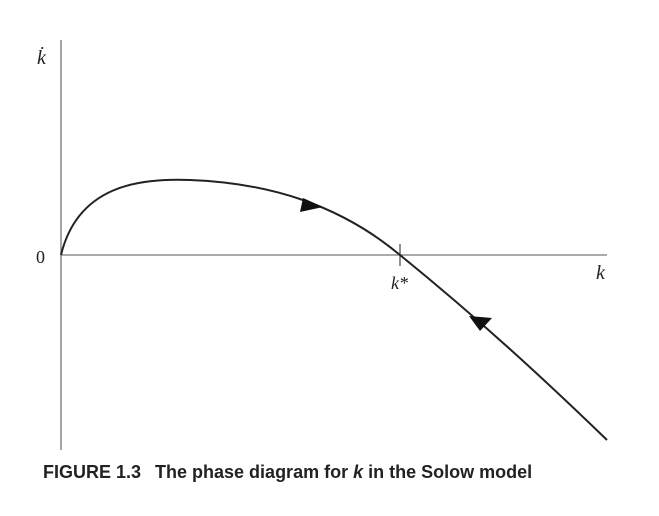  What do you see at coordinates (40, 257) in the screenshot?
I see `origin-label: 0` at bounding box center [40, 257].